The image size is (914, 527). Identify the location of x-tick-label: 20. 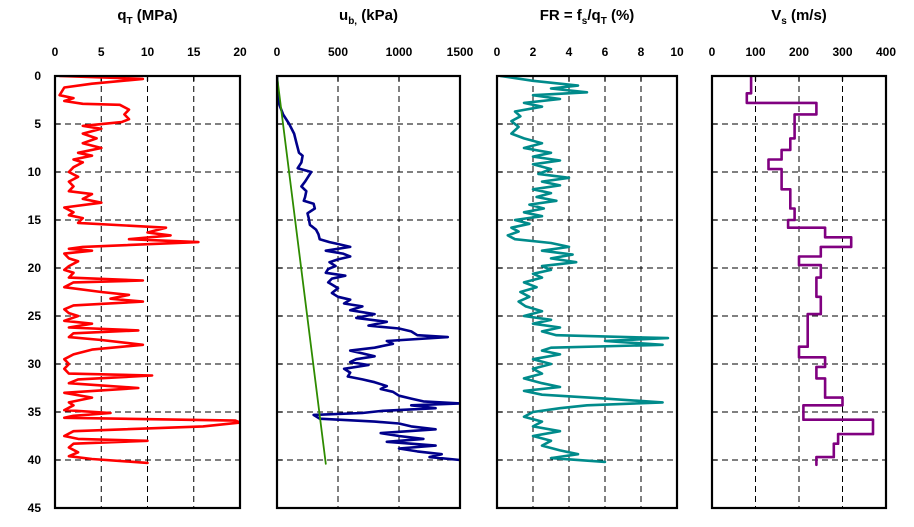
(240, 52).